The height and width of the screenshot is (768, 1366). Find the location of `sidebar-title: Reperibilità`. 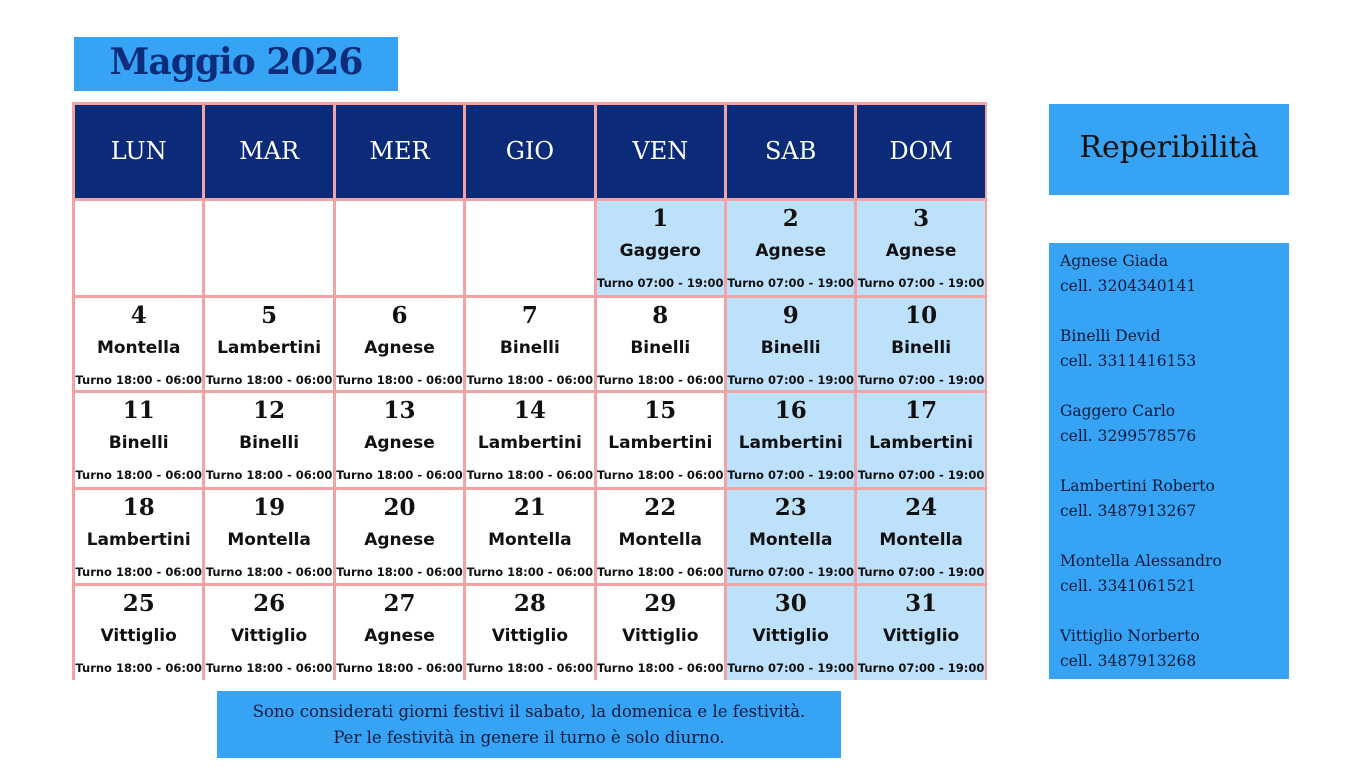

sidebar-title: Reperibilità is located at coordinates (1169, 149).